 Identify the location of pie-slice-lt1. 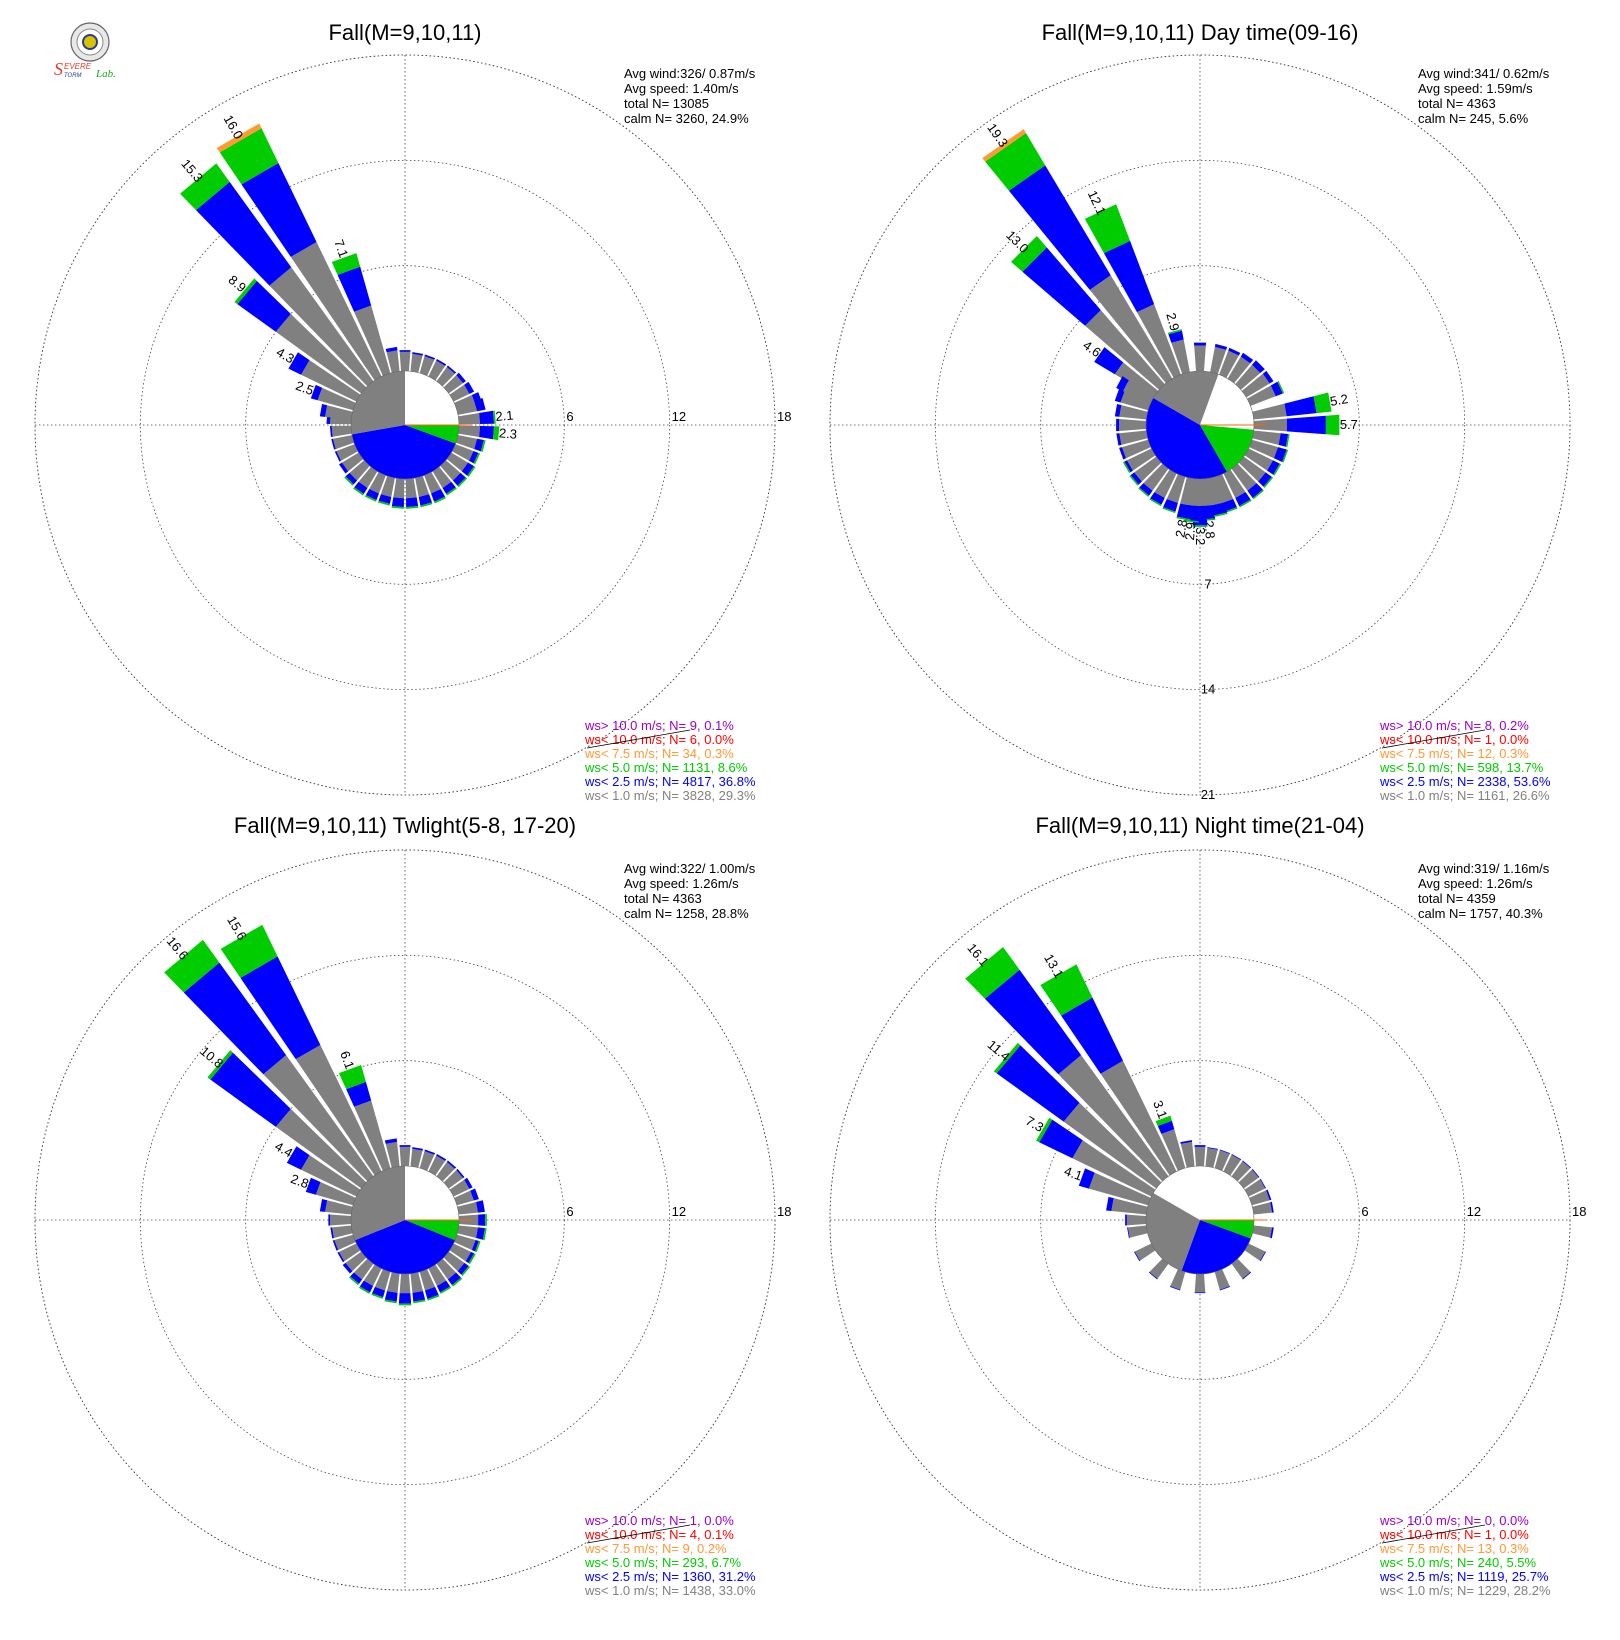
(1172, 1232).